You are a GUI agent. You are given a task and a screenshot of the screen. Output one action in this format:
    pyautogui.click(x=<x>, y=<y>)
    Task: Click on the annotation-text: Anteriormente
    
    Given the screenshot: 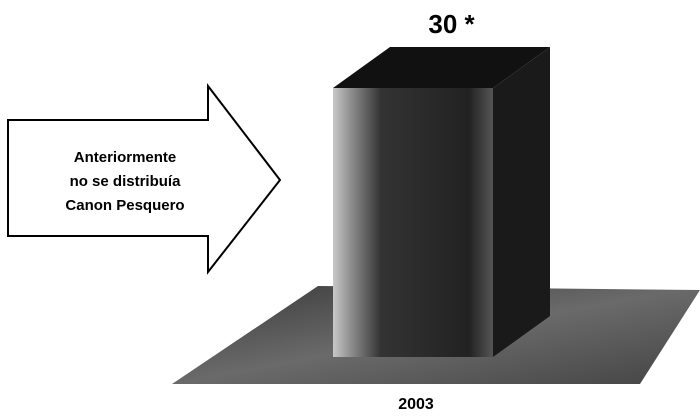 What is the action you would take?
    pyautogui.click(x=125, y=157)
    